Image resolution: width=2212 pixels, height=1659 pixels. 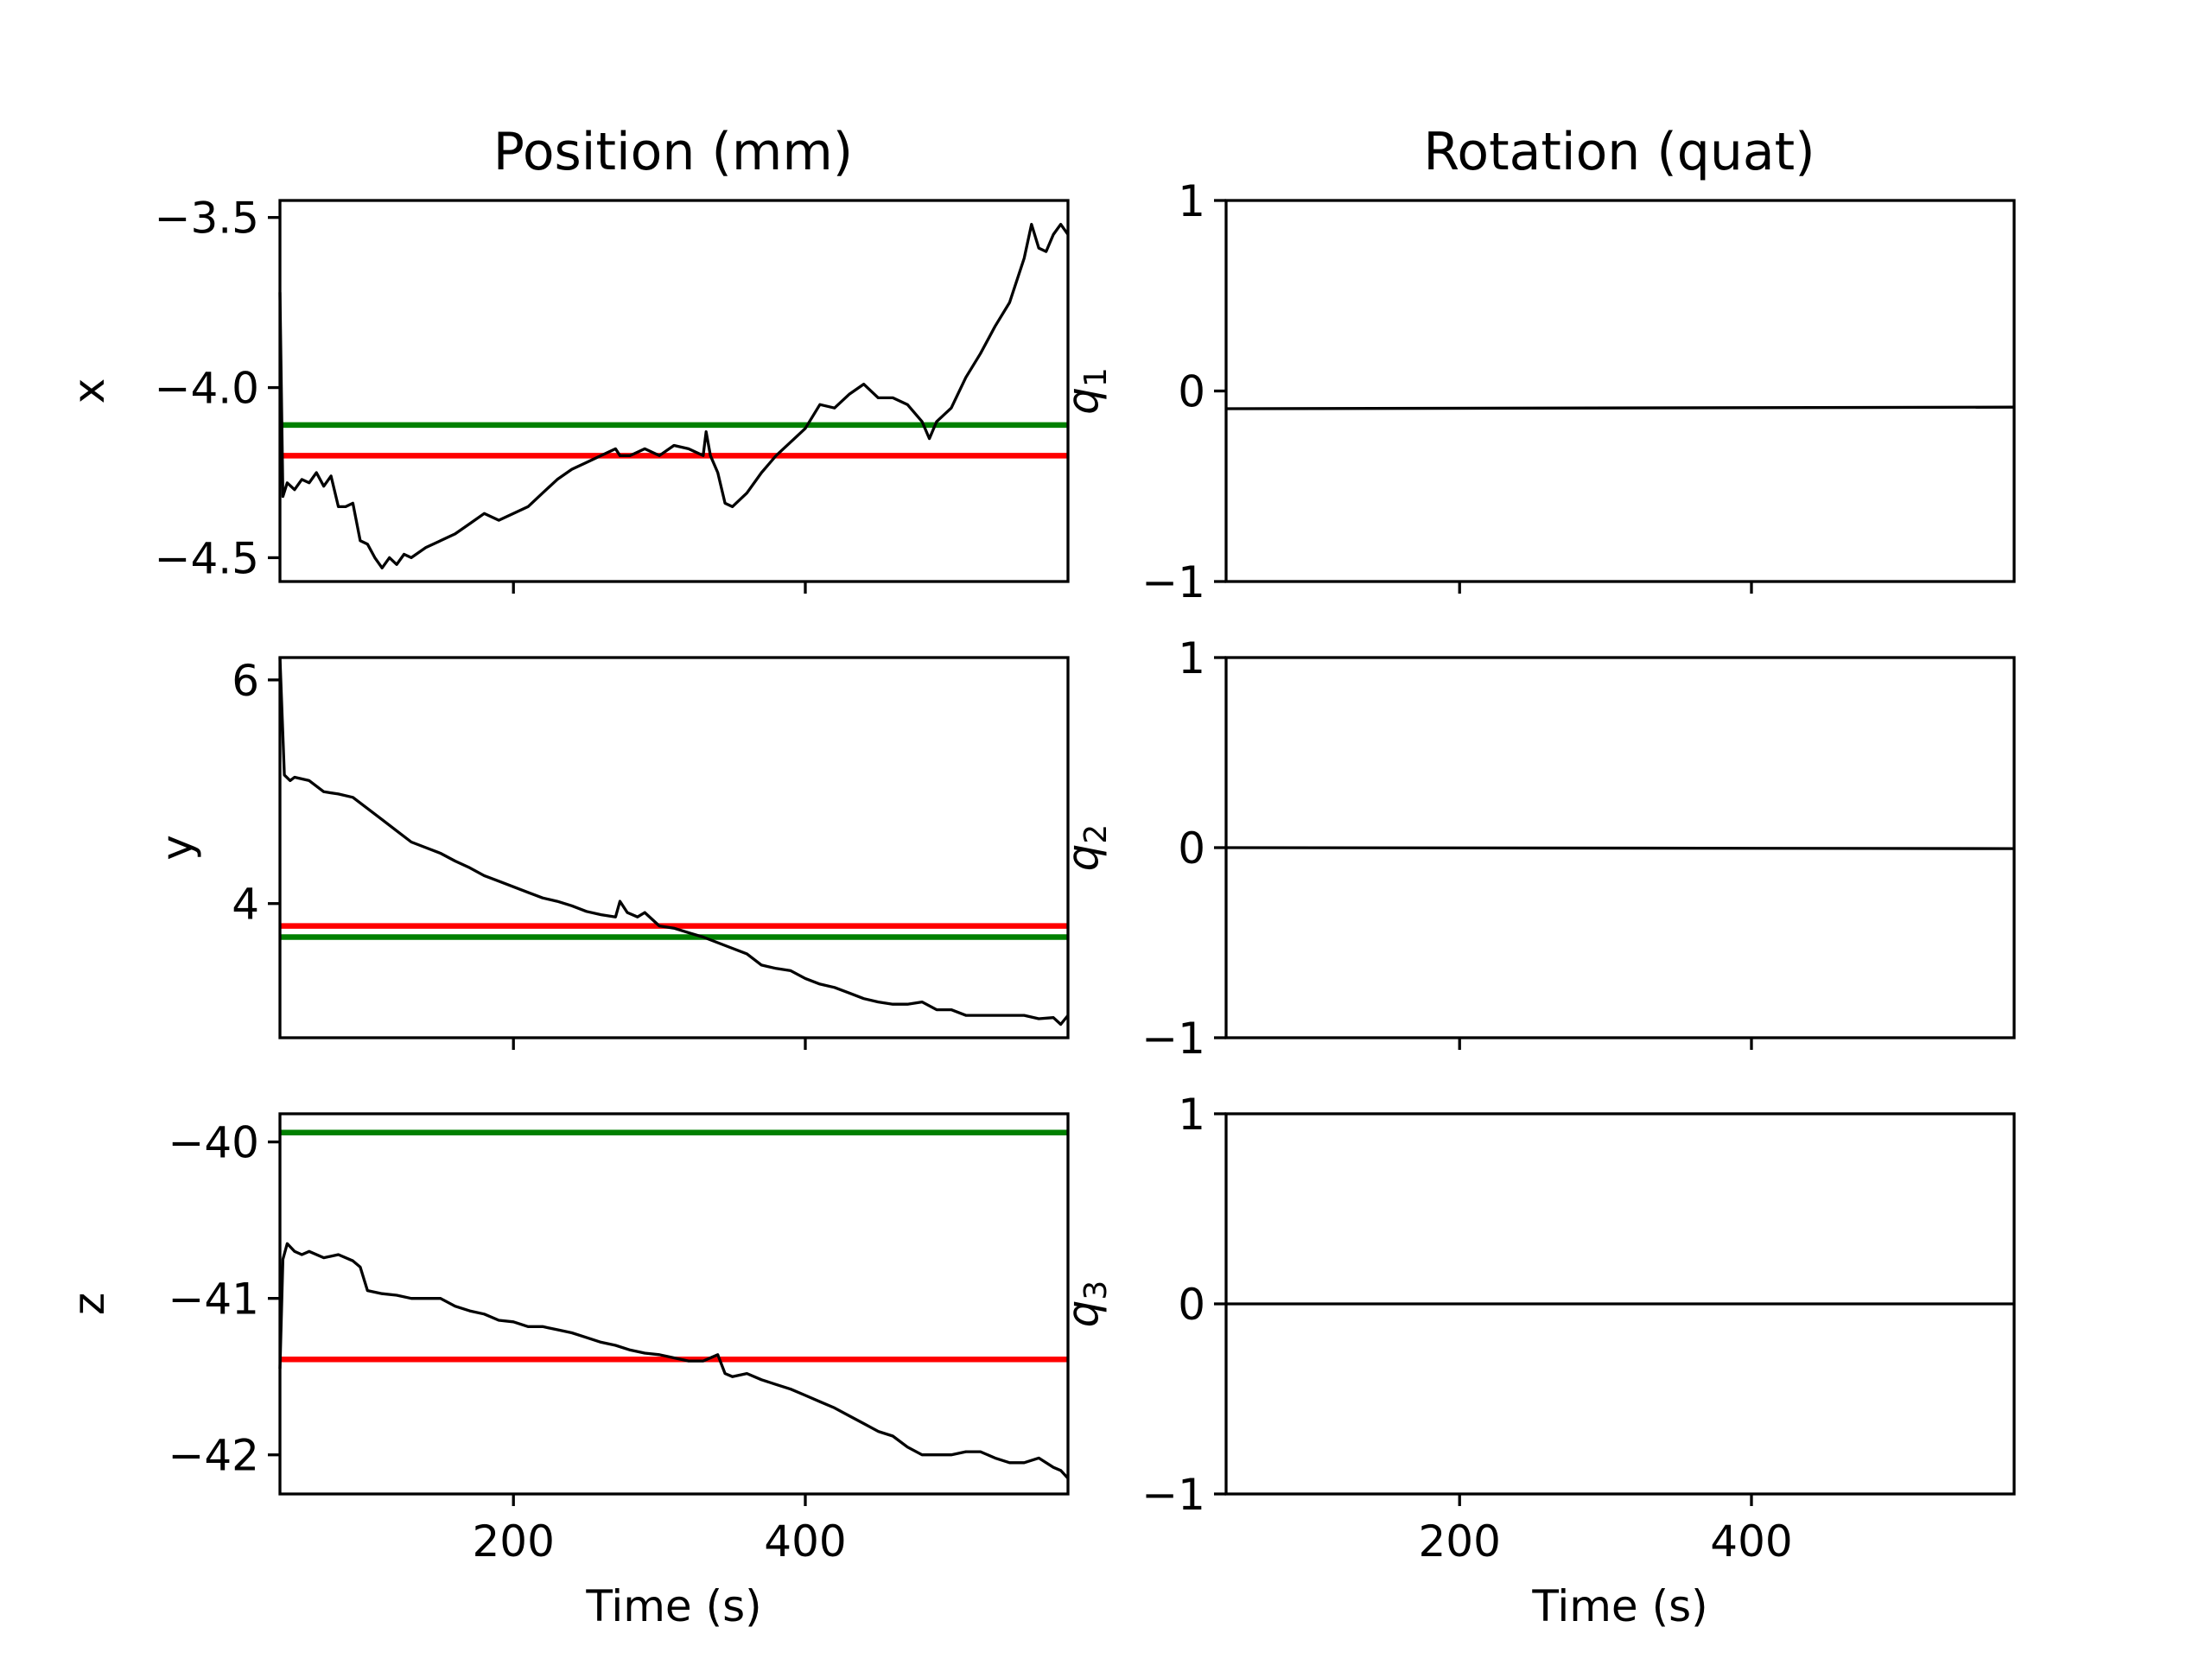 What do you see at coordinates (213, 1143) in the screenshot?
I see `y-tick-label: −40` at bounding box center [213, 1143].